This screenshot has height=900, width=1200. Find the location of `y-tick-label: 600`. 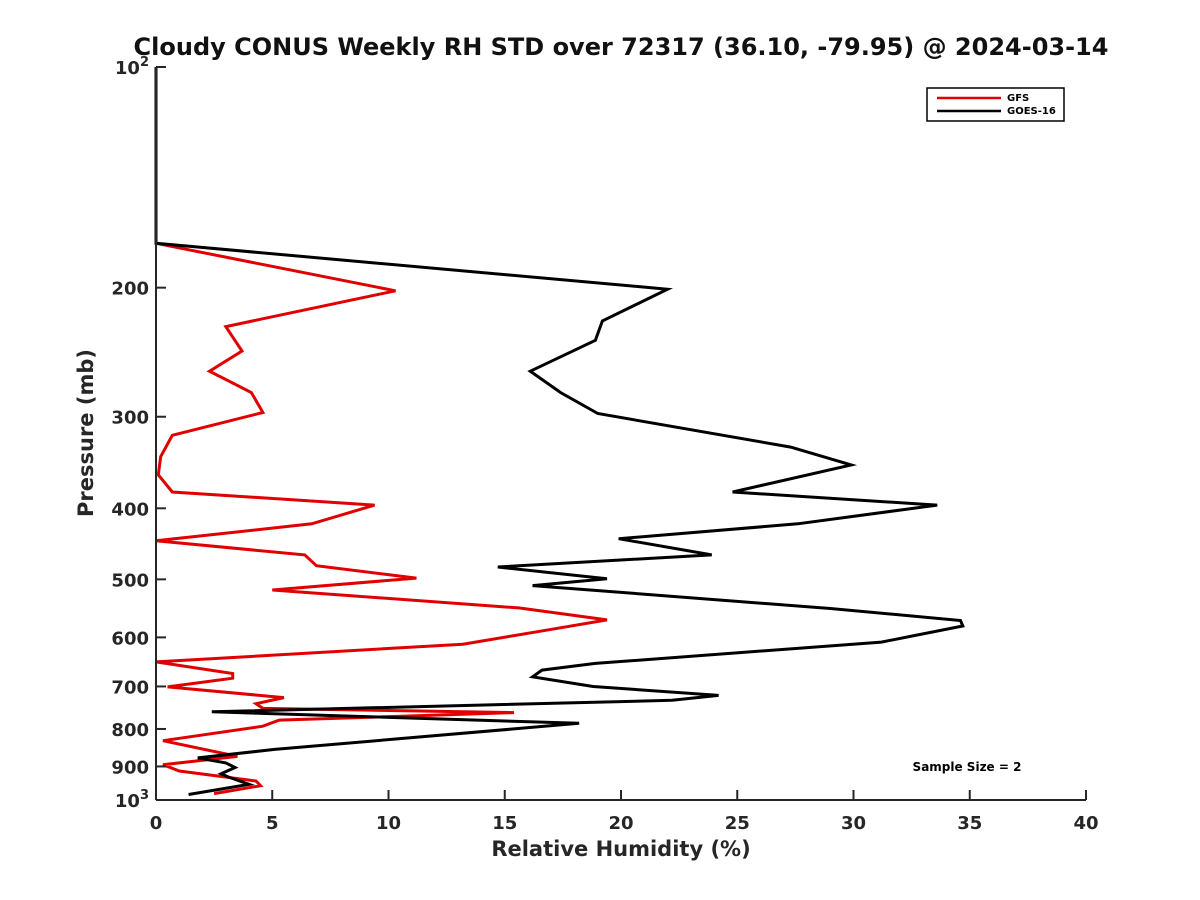

y-tick-label: 600 is located at coordinates (130, 638).